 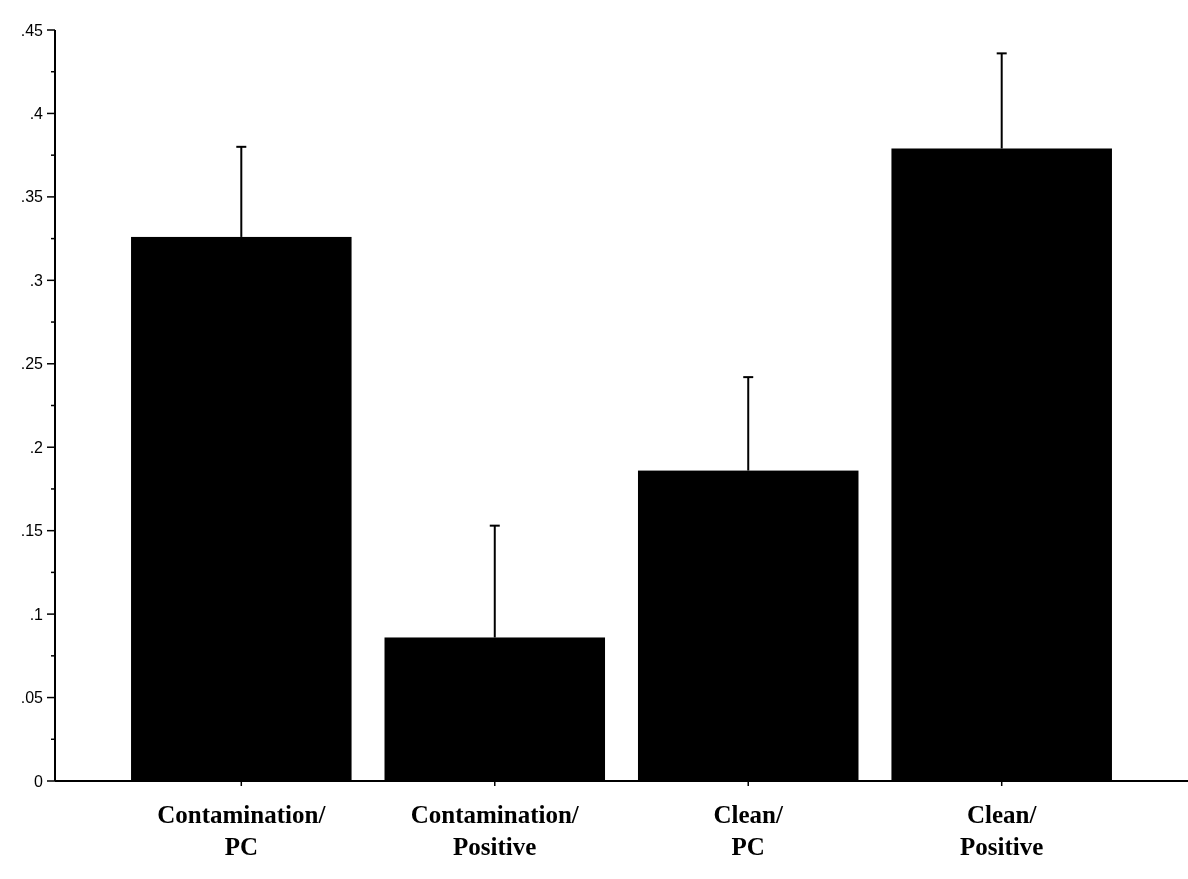 What do you see at coordinates (242, 830) in the screenshot?
I see `x-tick-label: Contamination/PC` at bounding box center [242, 830].